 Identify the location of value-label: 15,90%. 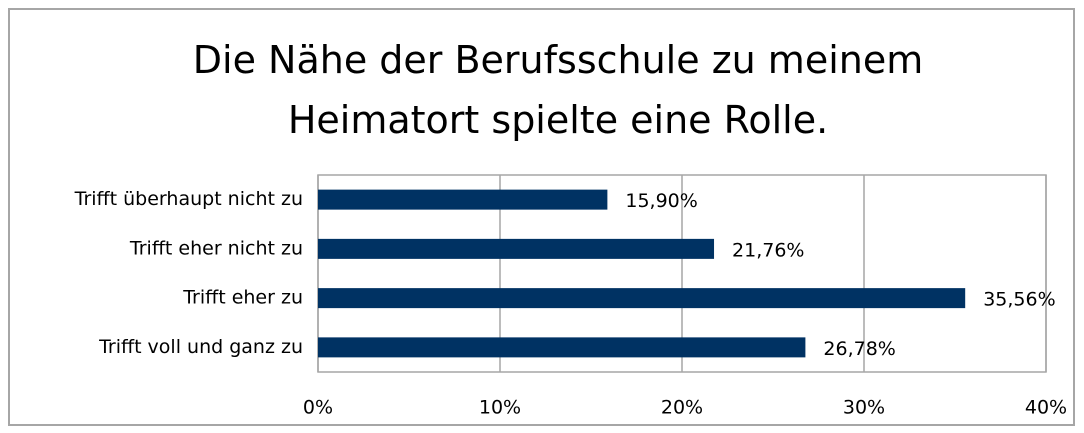
(661, 201).